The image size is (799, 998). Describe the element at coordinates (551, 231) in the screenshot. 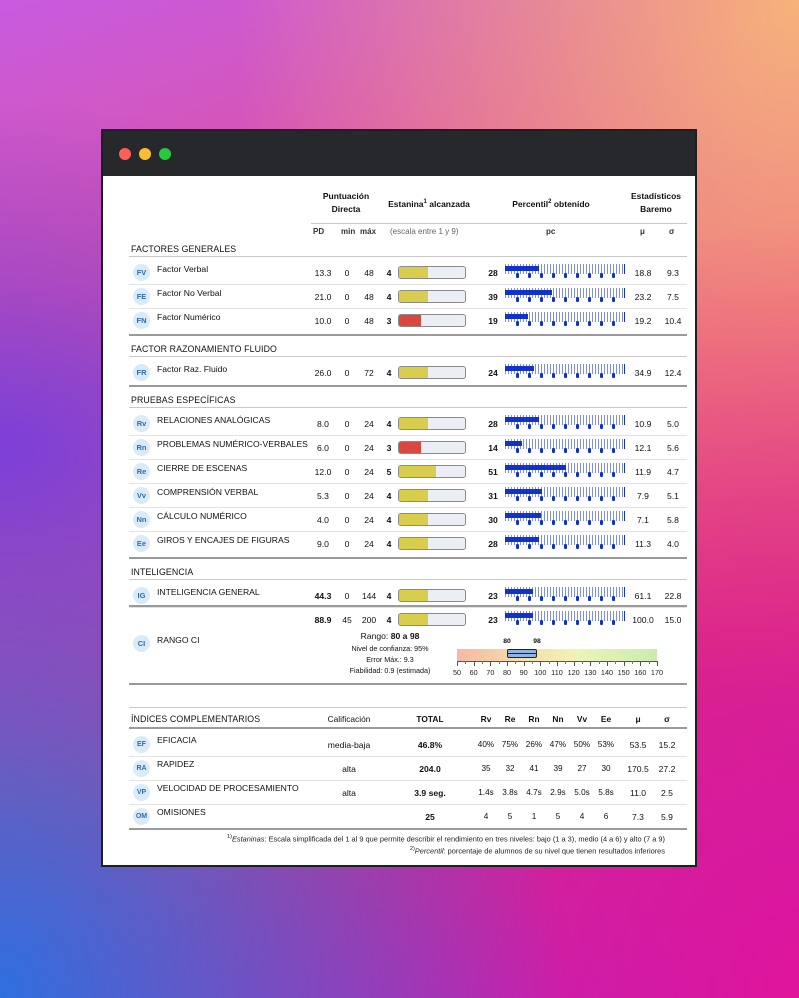

I see `col-pc: pc` at that location.